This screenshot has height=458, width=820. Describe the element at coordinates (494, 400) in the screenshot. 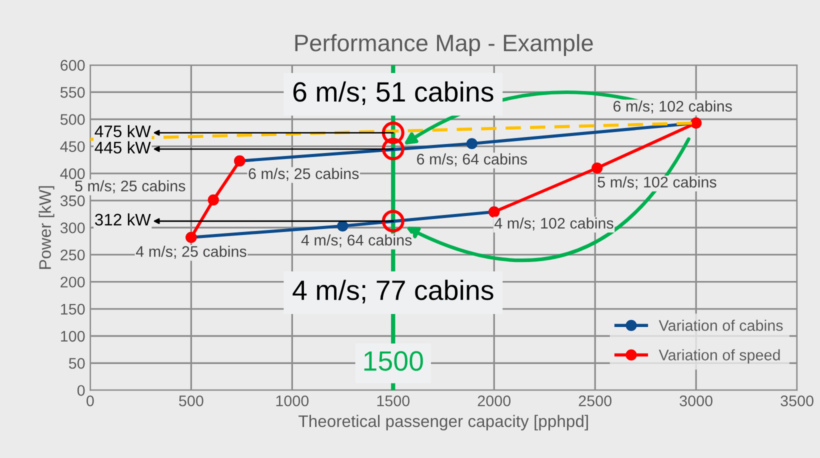

I see `x-tick-label: 2000` at that location.